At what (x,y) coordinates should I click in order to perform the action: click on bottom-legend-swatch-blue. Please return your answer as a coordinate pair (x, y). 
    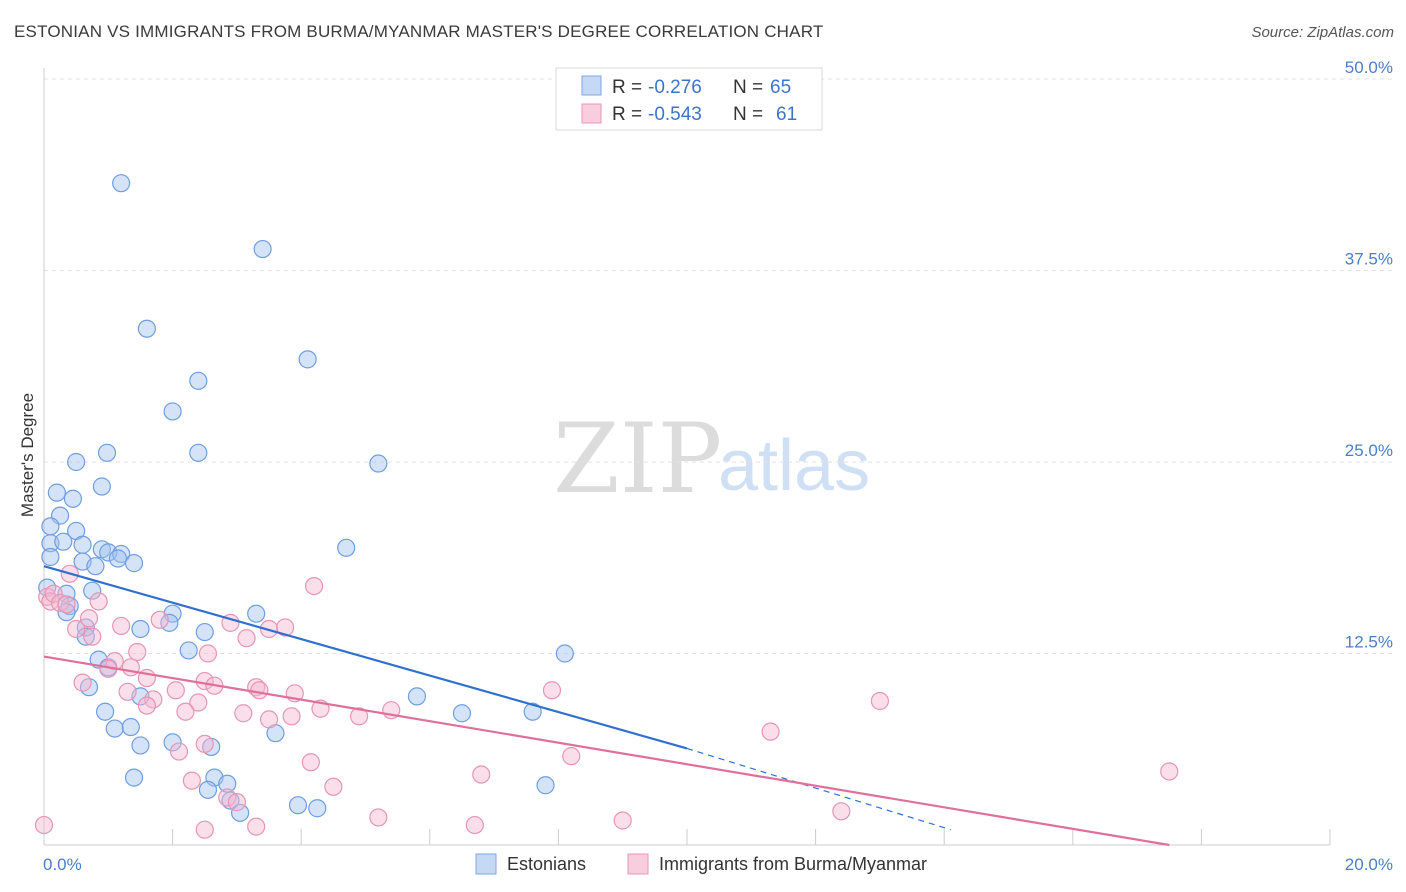
    Looking at the image, I should click on (486, 864).